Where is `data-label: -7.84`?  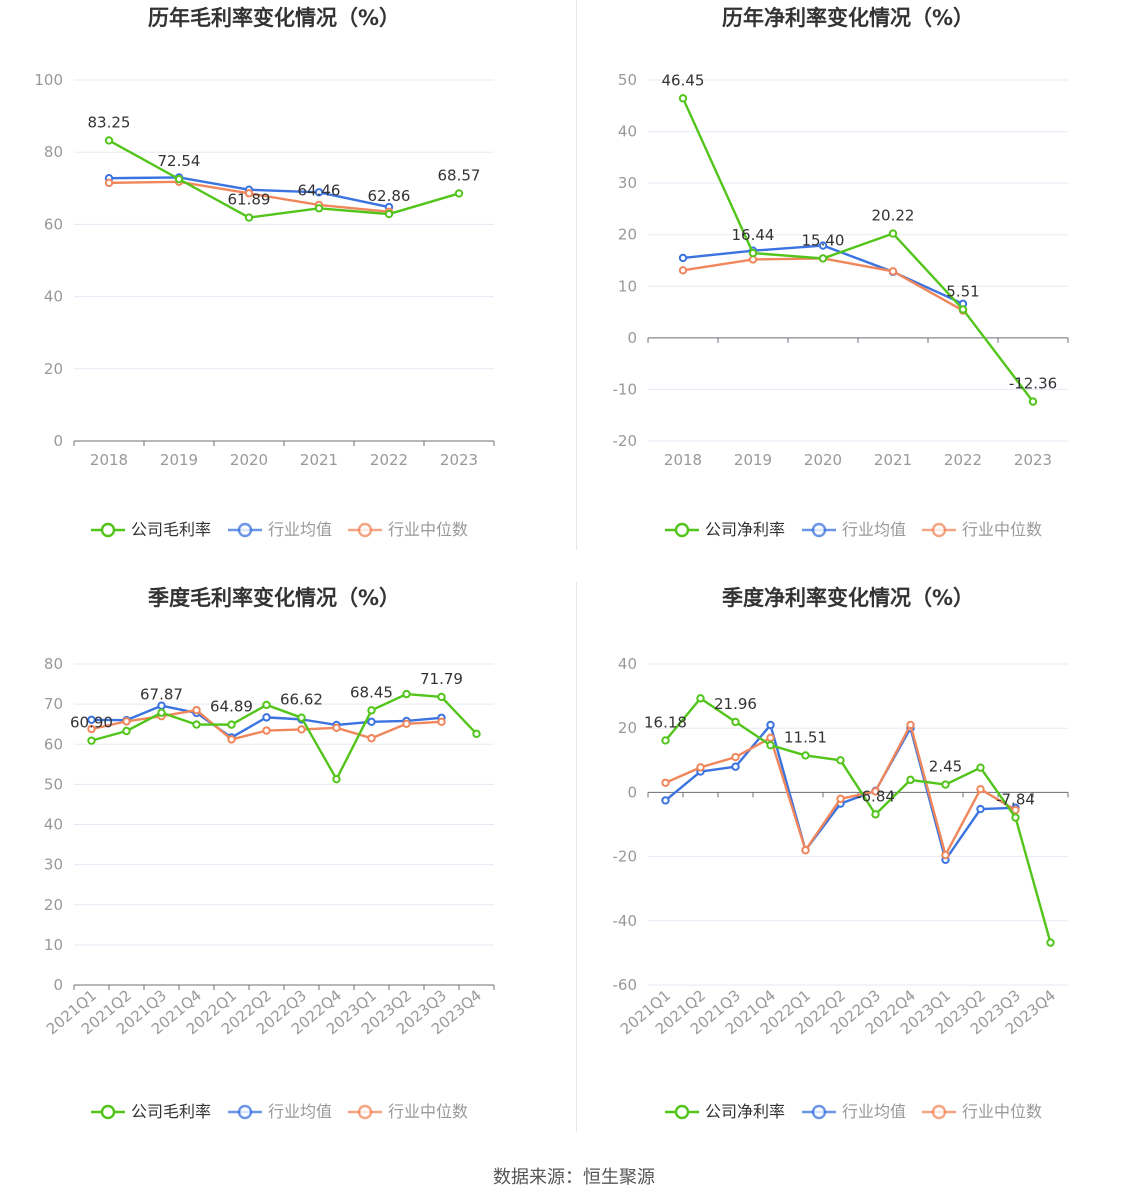 data-label: -7.84 is located at coordinates (1015, 800).